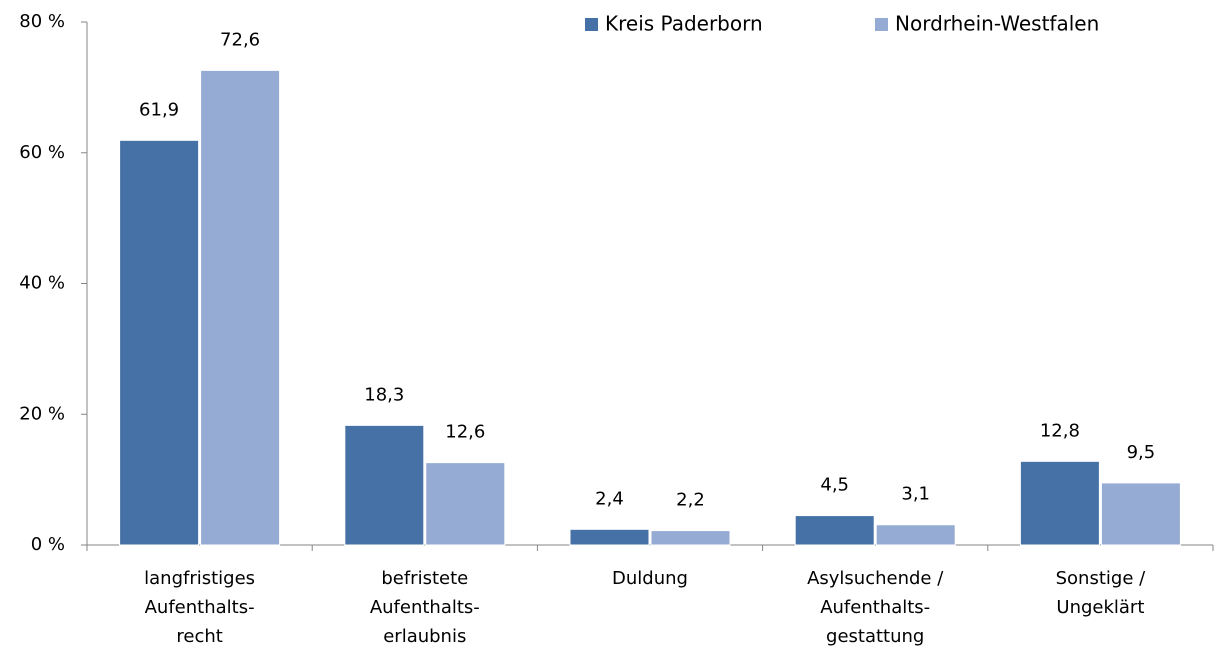 The height and width of the screenshot is (653, 1219). I want to click on x-tick-label: erlaubnis, so click(424, 636).